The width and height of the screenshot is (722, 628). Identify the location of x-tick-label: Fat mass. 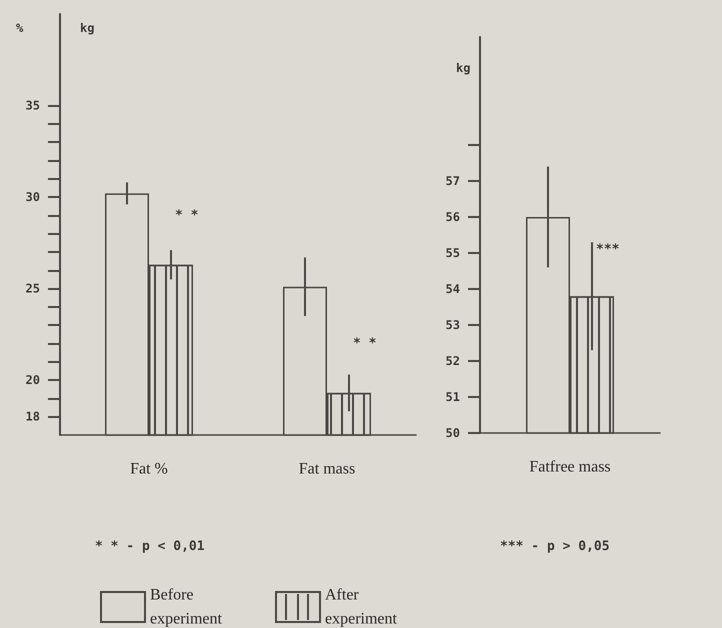
(327, 469).